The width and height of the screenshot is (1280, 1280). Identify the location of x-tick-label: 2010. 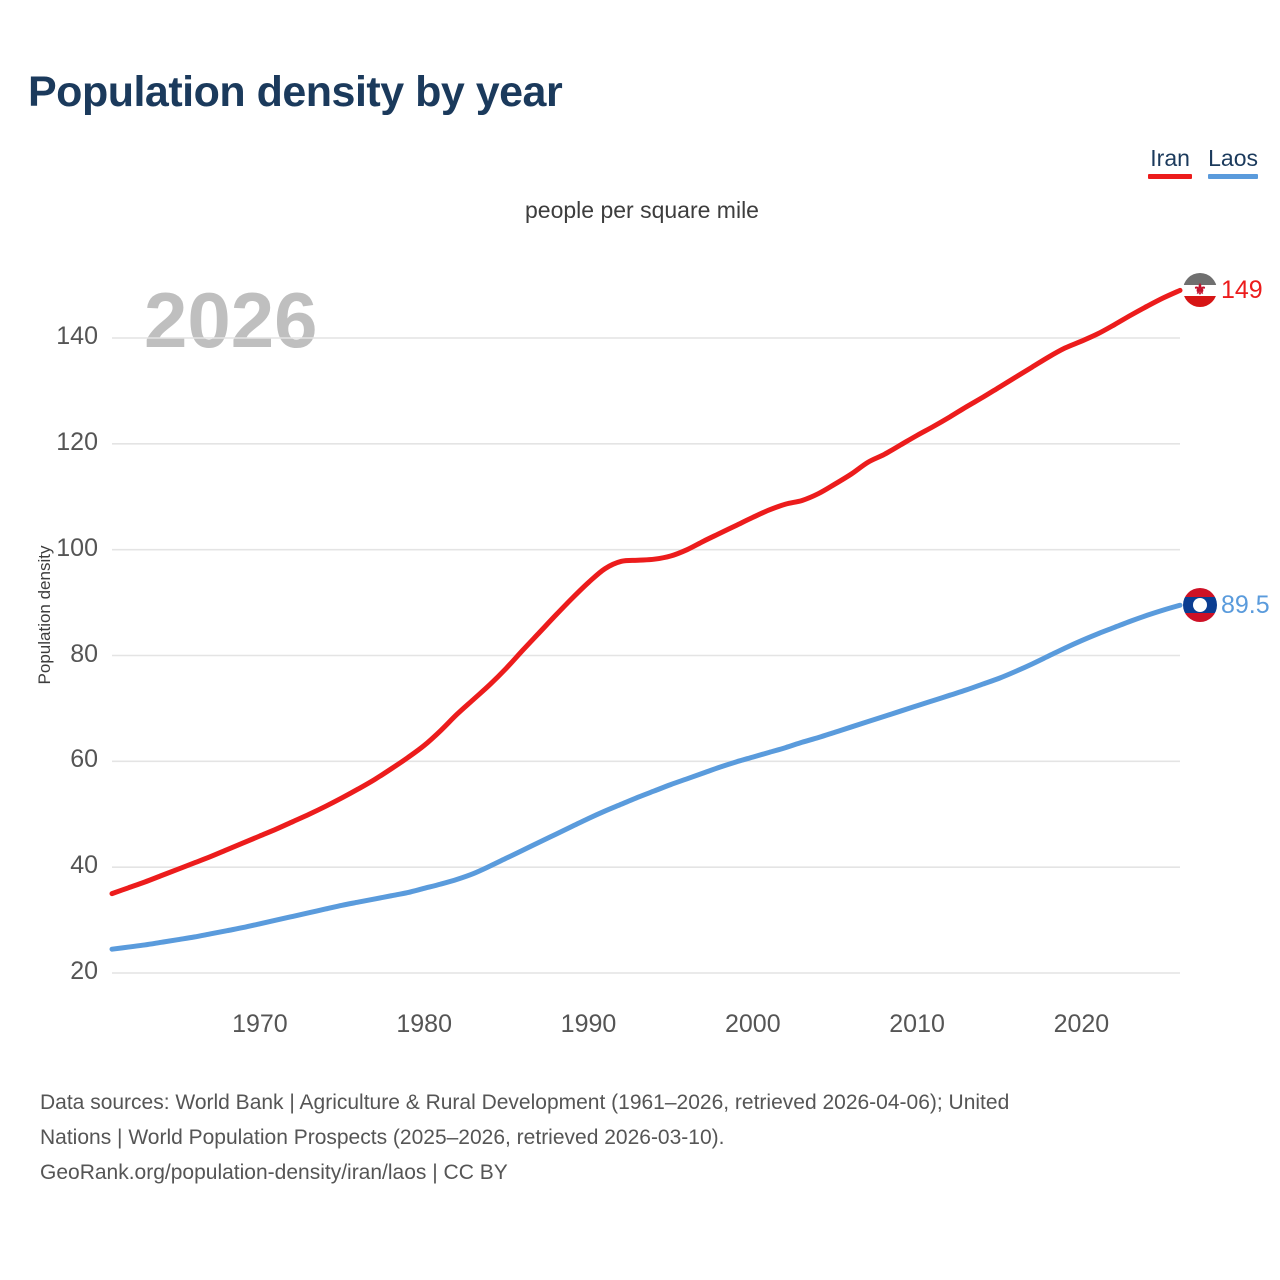
(917, 1024).